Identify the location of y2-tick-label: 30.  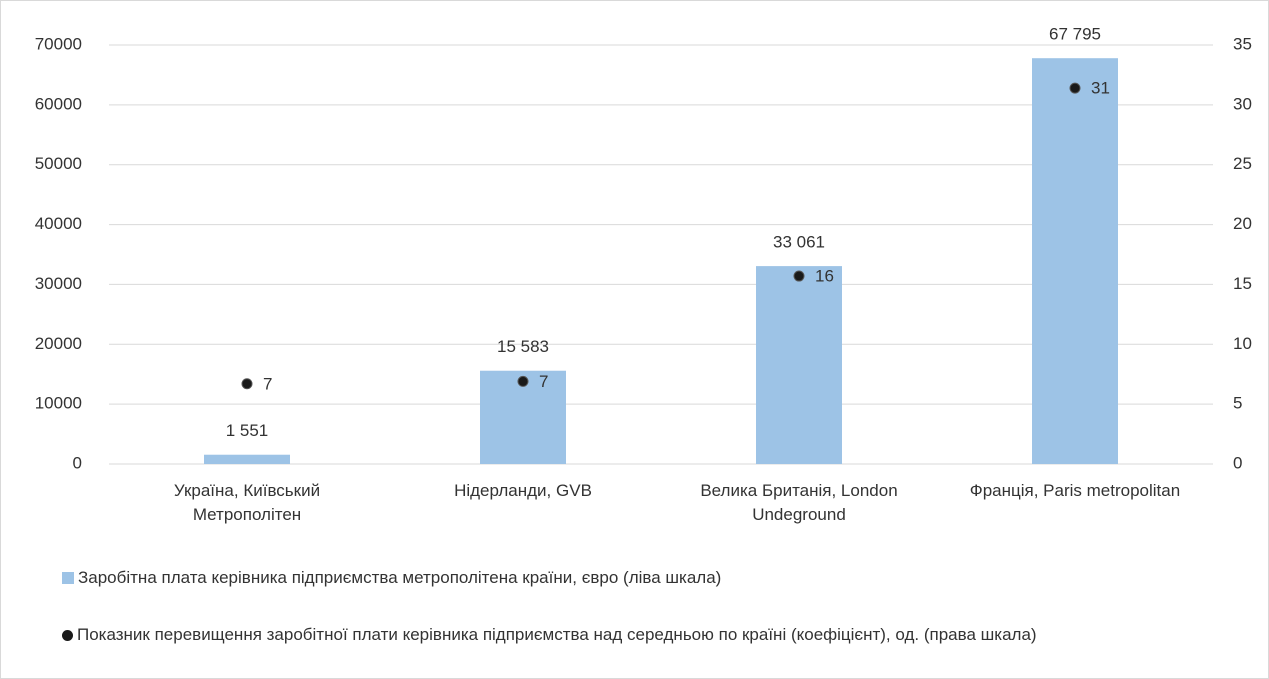
(1242, 103).